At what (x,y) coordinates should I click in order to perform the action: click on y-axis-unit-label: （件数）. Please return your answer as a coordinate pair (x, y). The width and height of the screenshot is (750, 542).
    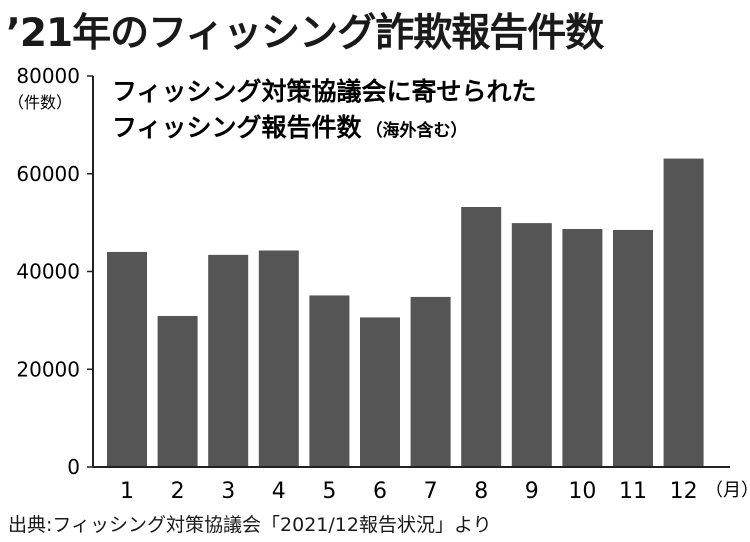
    Looking at the image, I should click on (40, 102).